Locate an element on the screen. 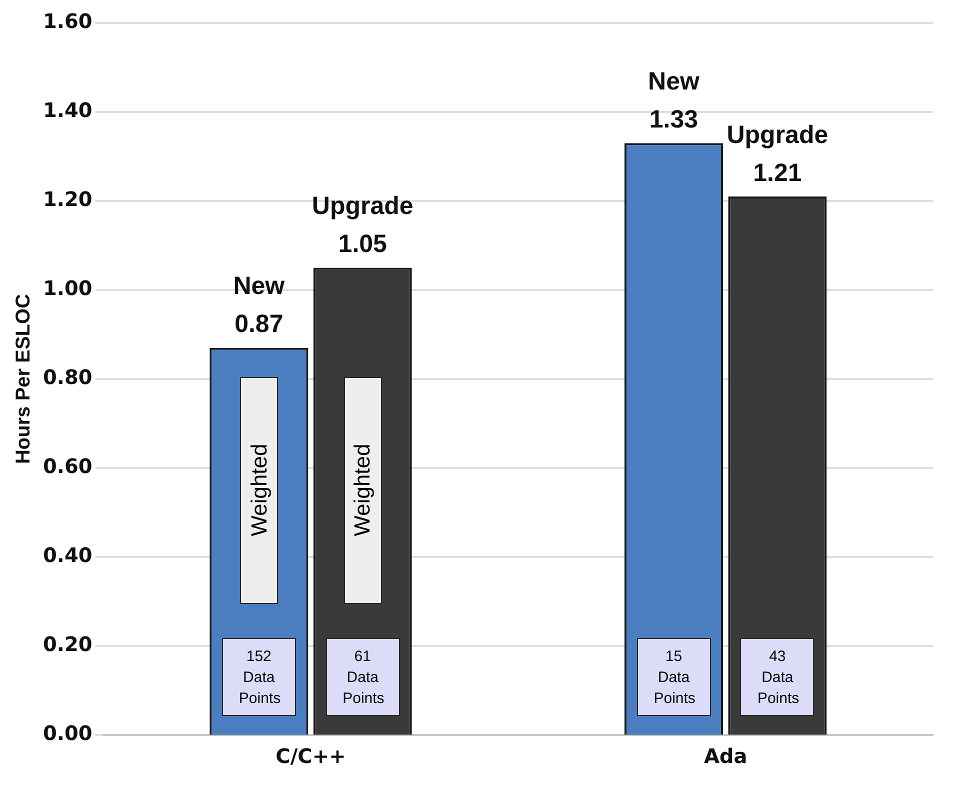 The height and width of the screenshot is (785, 955). label-box: 43 Data Points is located at coordinates (777, 677).